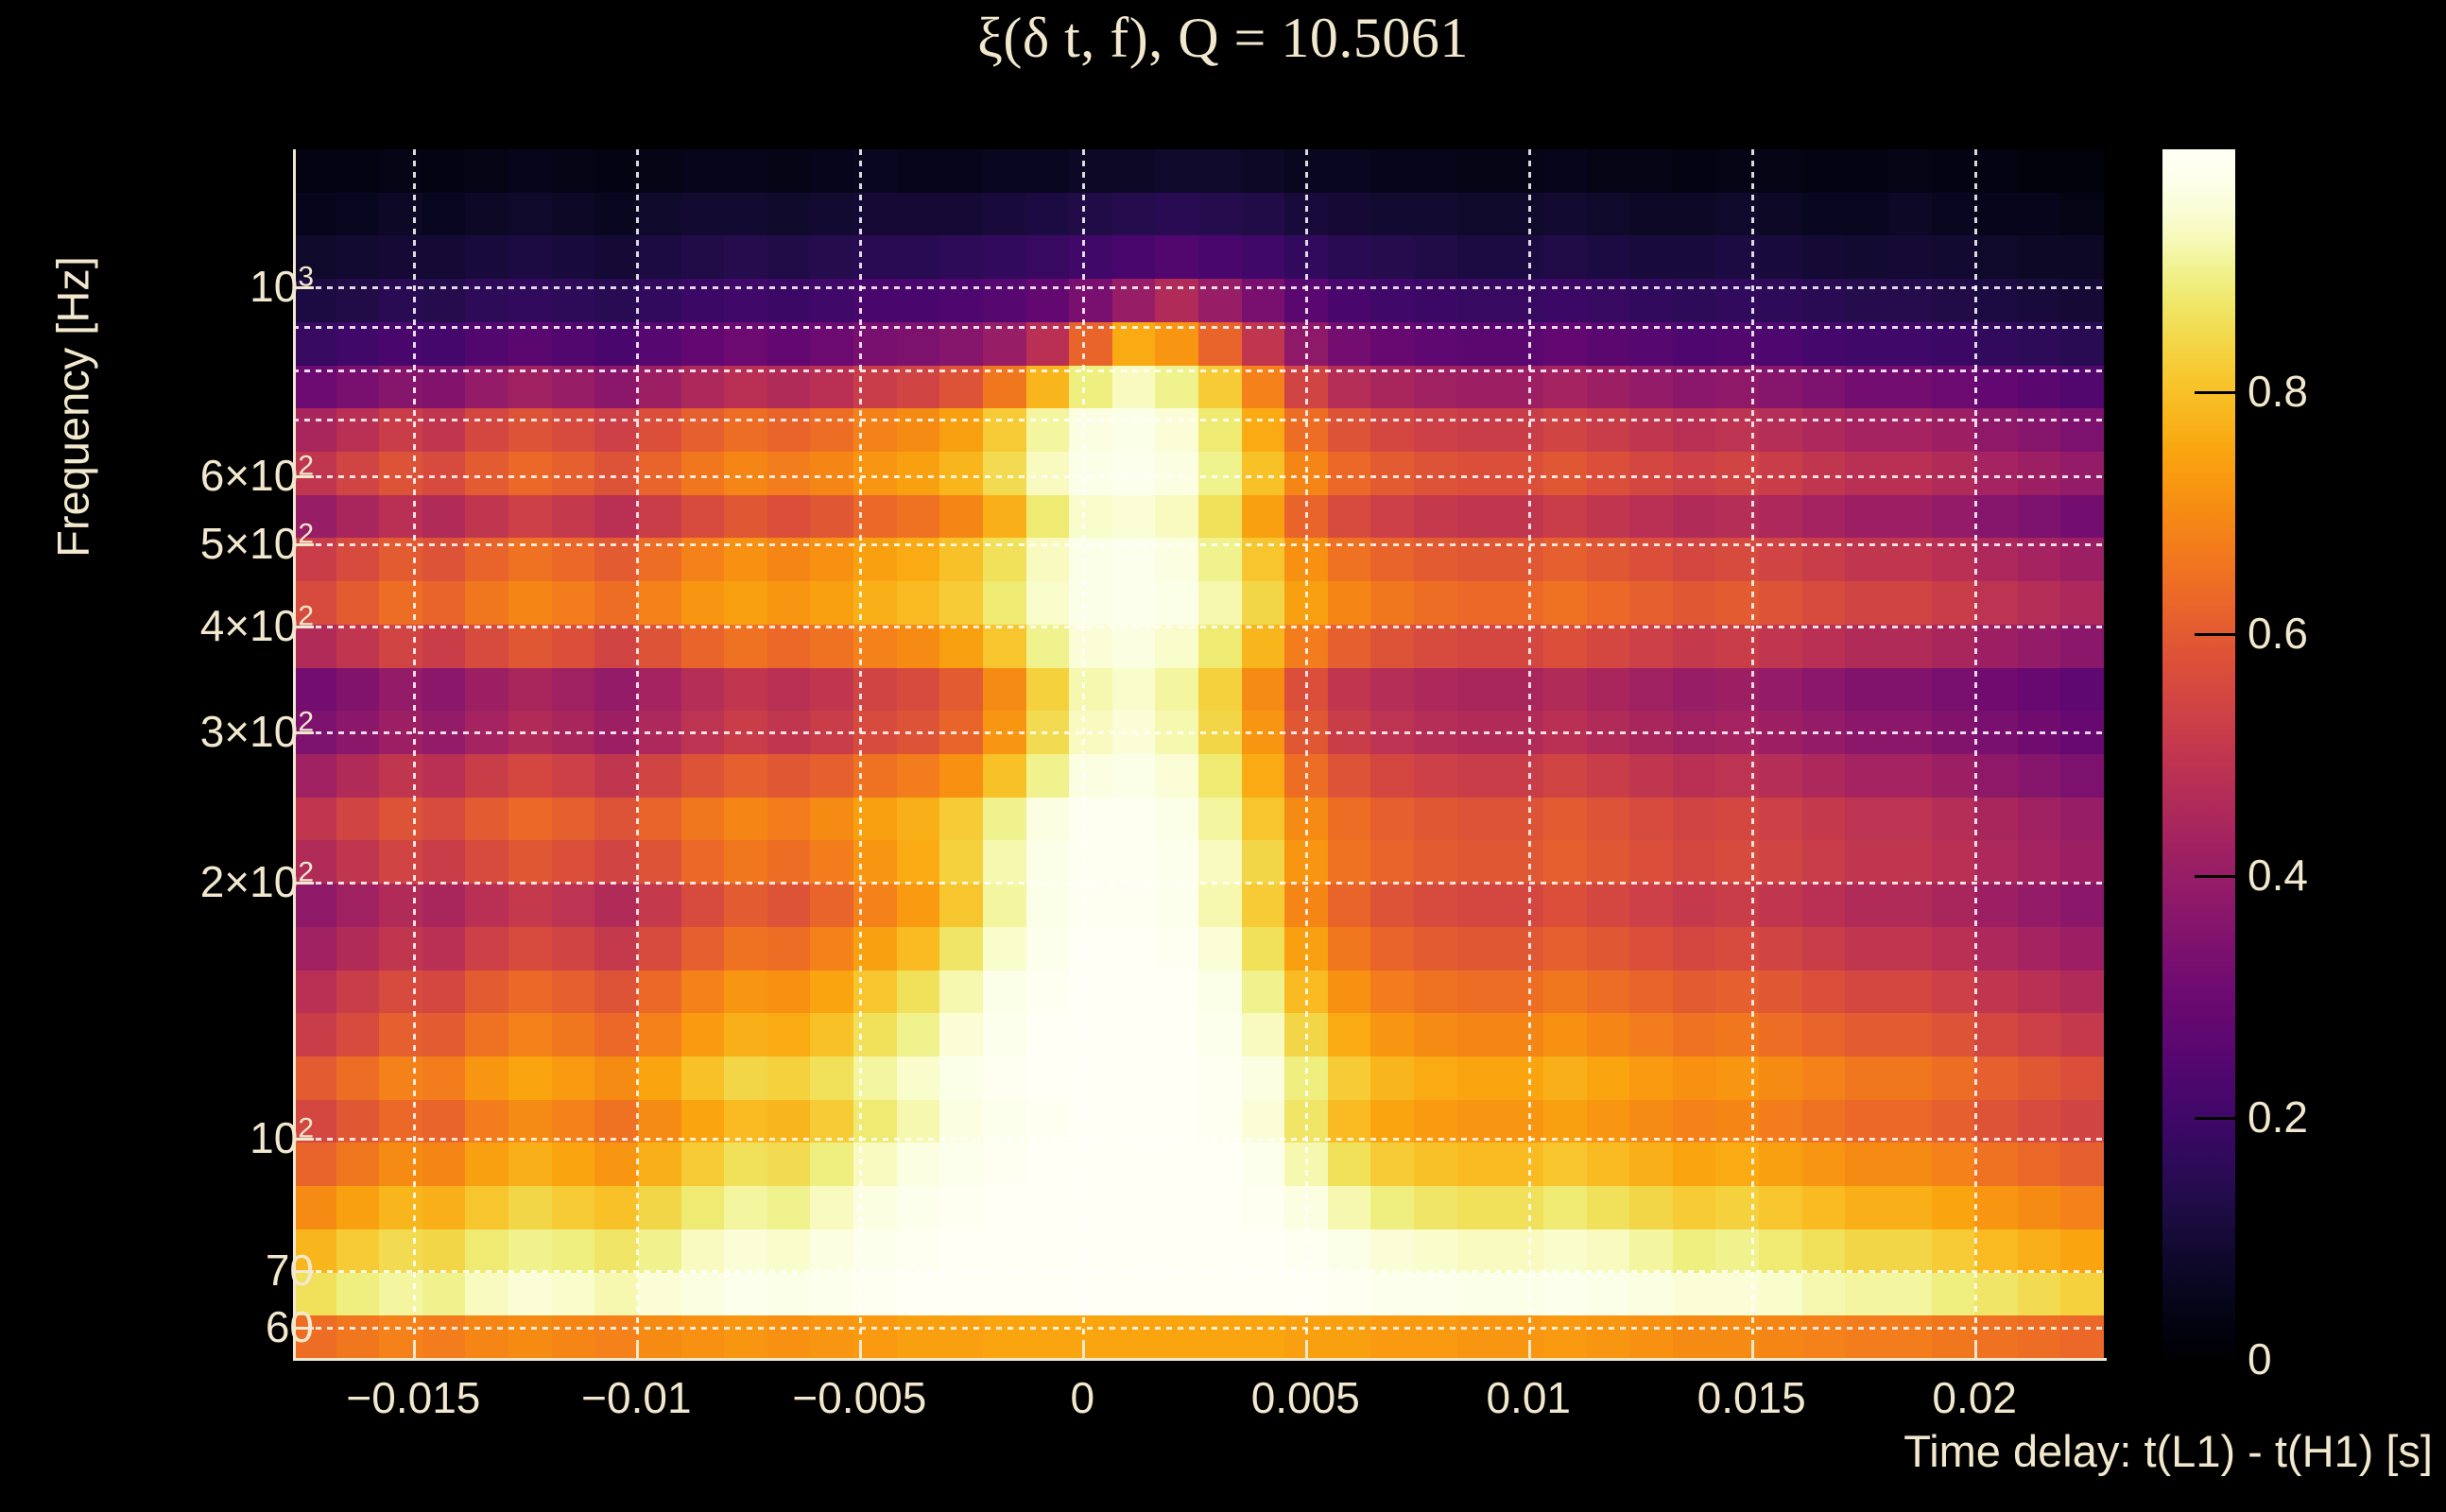  Describe the element at coordinates (1528, 1397) in the screenshot. I see `x-axis-tick-label: 0.01` at that location.